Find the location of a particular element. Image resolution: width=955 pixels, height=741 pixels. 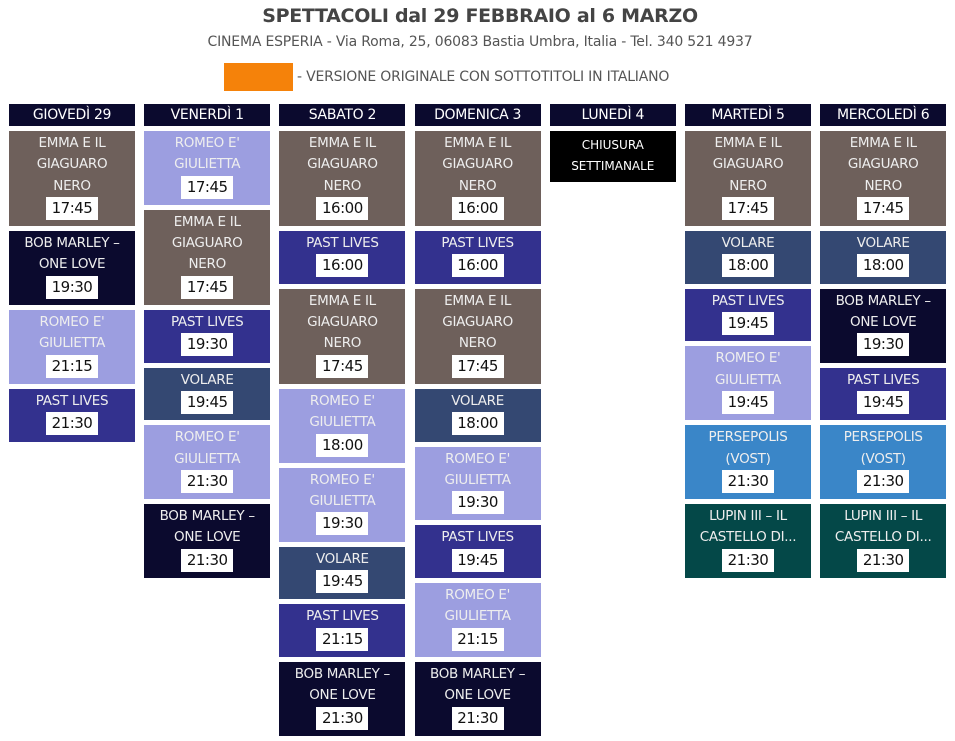

showtime-card: ROMEO E' GIULIETTA 19:45 is located at coordinates (748, 383).